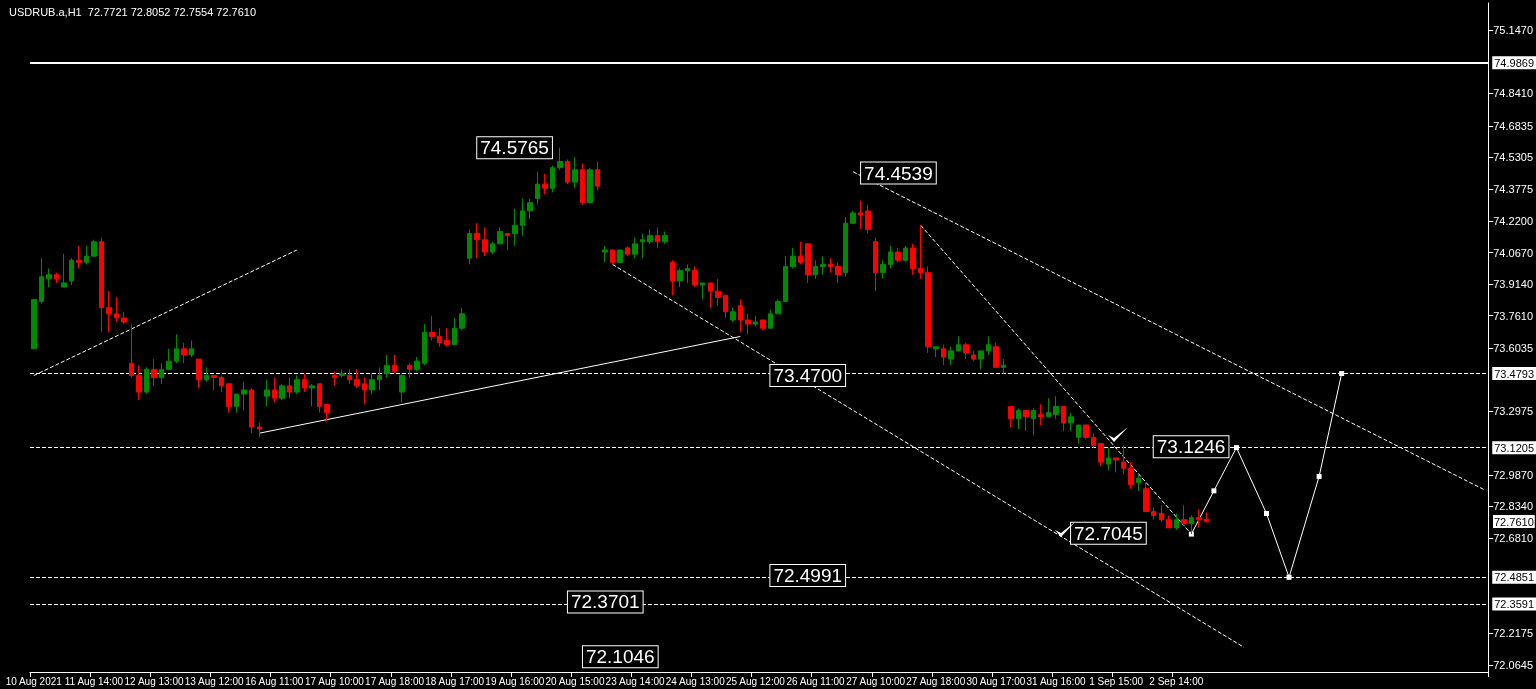 The image size is (1536, 689). What do you see at coordinates (755, 681) in the screenshot?
I see `x-tick-label: 25 Aug 12:00` at bounding box center [755, 681].